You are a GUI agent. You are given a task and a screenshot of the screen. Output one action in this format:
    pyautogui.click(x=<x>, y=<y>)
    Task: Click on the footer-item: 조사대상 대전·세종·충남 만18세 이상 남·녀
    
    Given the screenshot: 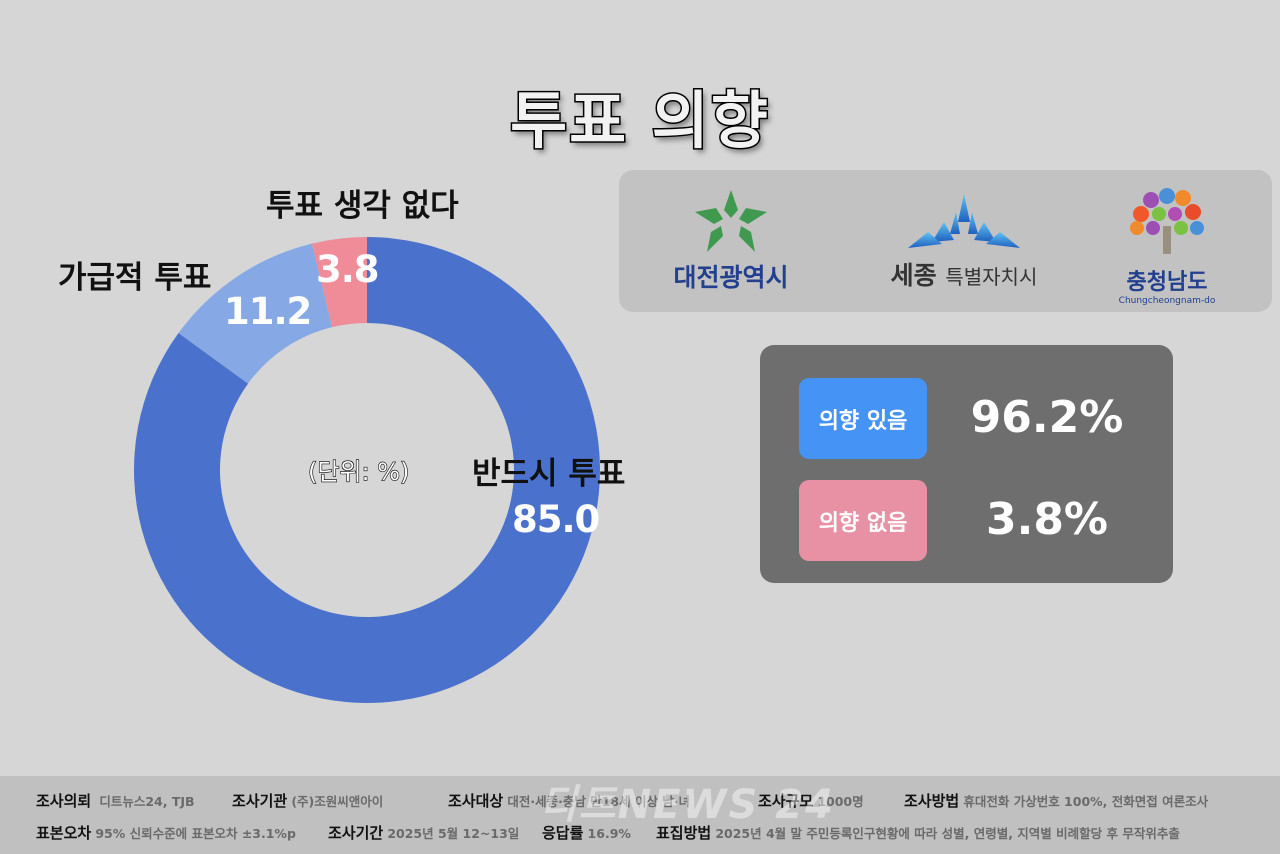 What is the action you would take?
    pyautogui.click(x=569, y=801)
    